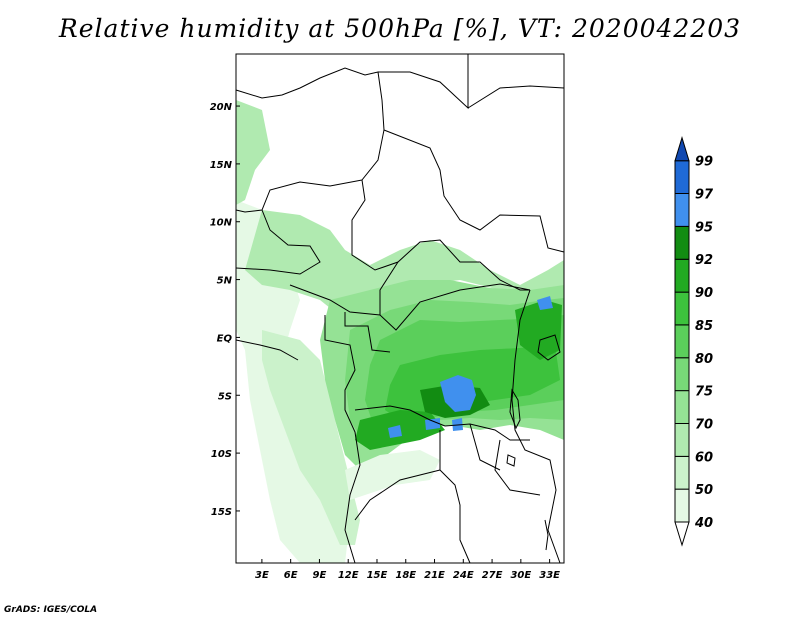  I want to click on longitude-label: 30E, so click(520, 575).